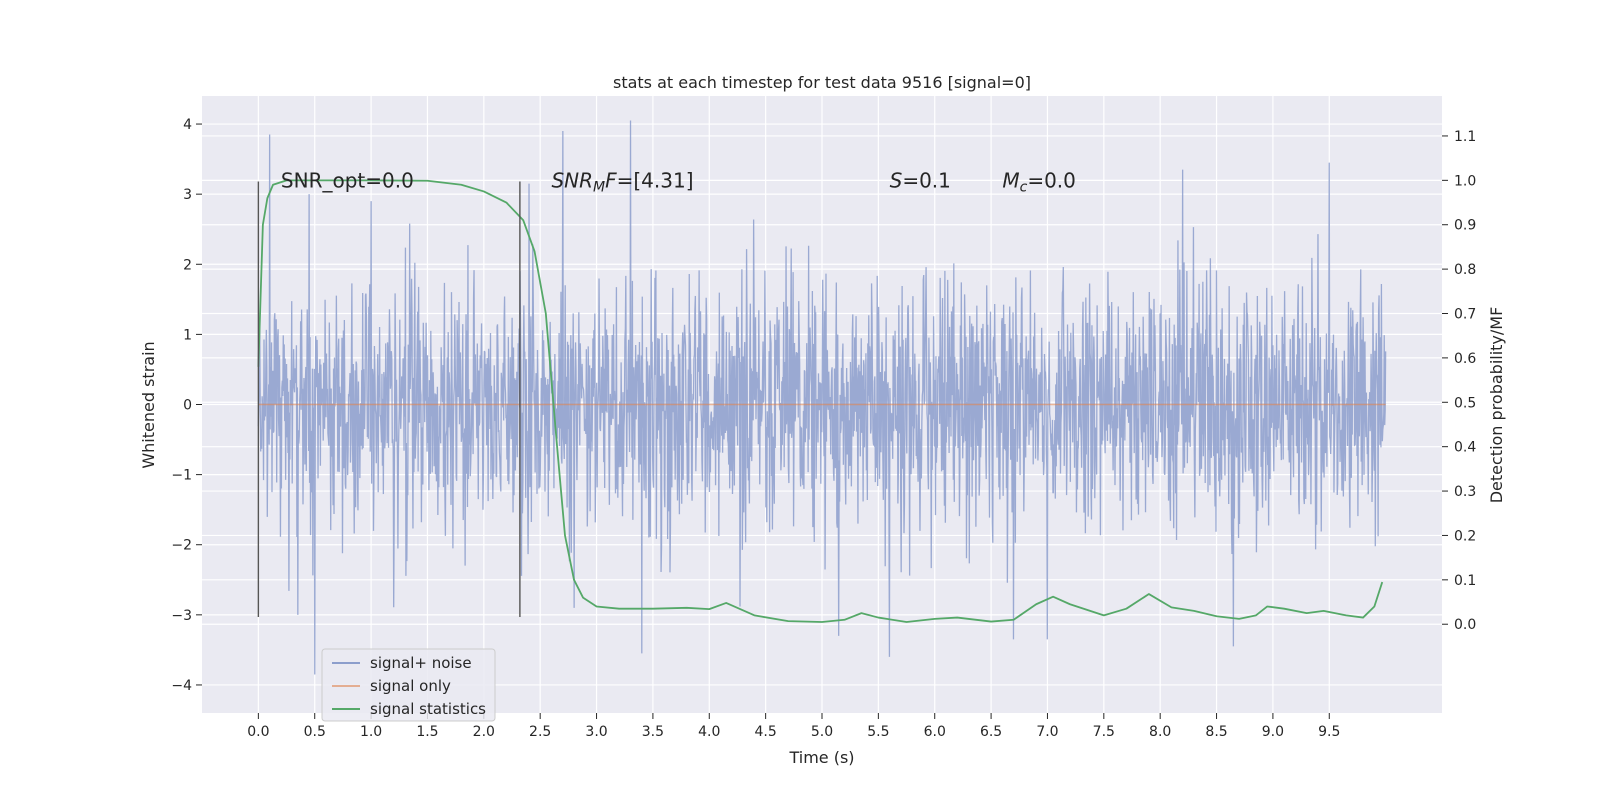 This screenshot has height=800, width=1600. I want to click on x-tick-label-12: 6.0, so click(935, 732).